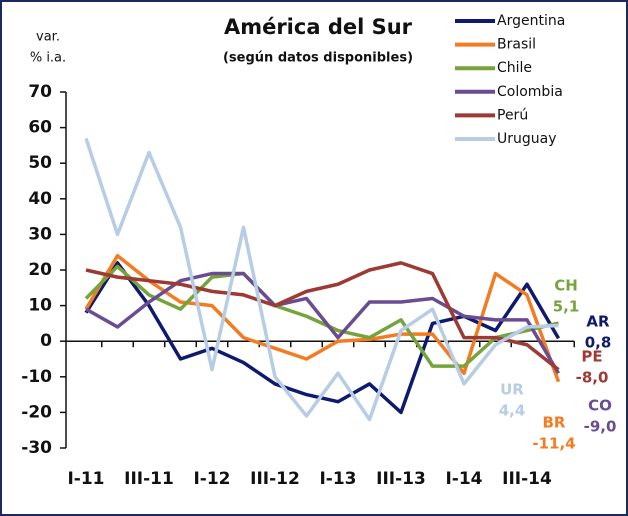  What do you see at coordinates (40, 128) in the screenshot?
I see `y-tick-label: 60` at bounding box center [40, 128].